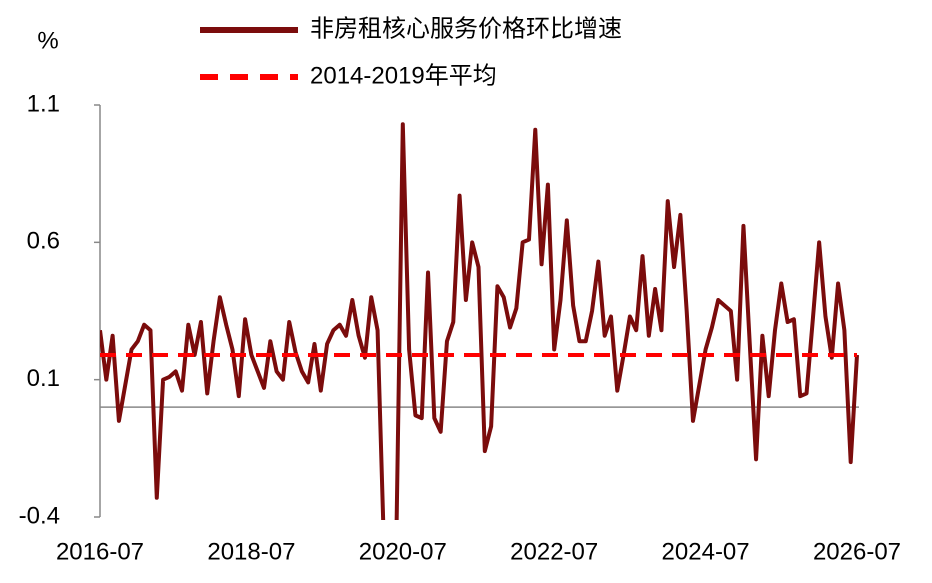 The width and height of the screenshot is (932, 583). What do you see at coordinates (857, 551) in the screenshot?
I see `x-tick-label: 2026-07` at bounding box center [857, 551].